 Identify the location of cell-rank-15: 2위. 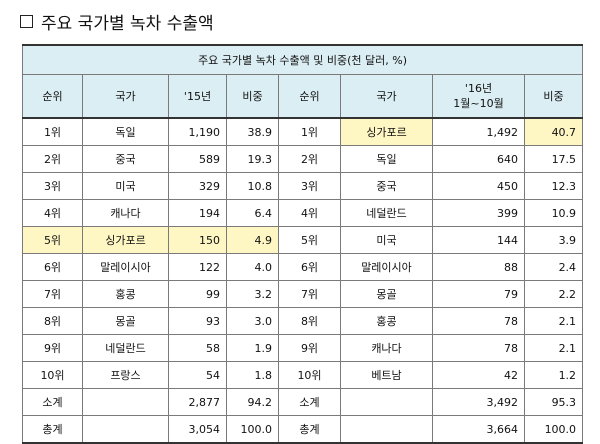
(52, 159).